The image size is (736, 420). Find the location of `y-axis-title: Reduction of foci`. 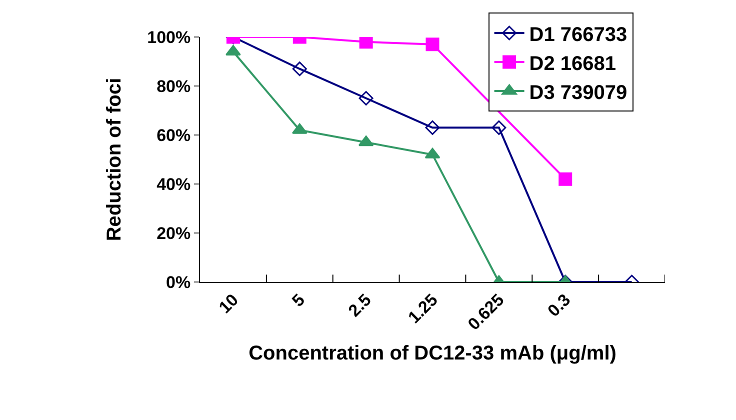

y-axis-title: Reduction of foci is located at coordinates (115, 160).